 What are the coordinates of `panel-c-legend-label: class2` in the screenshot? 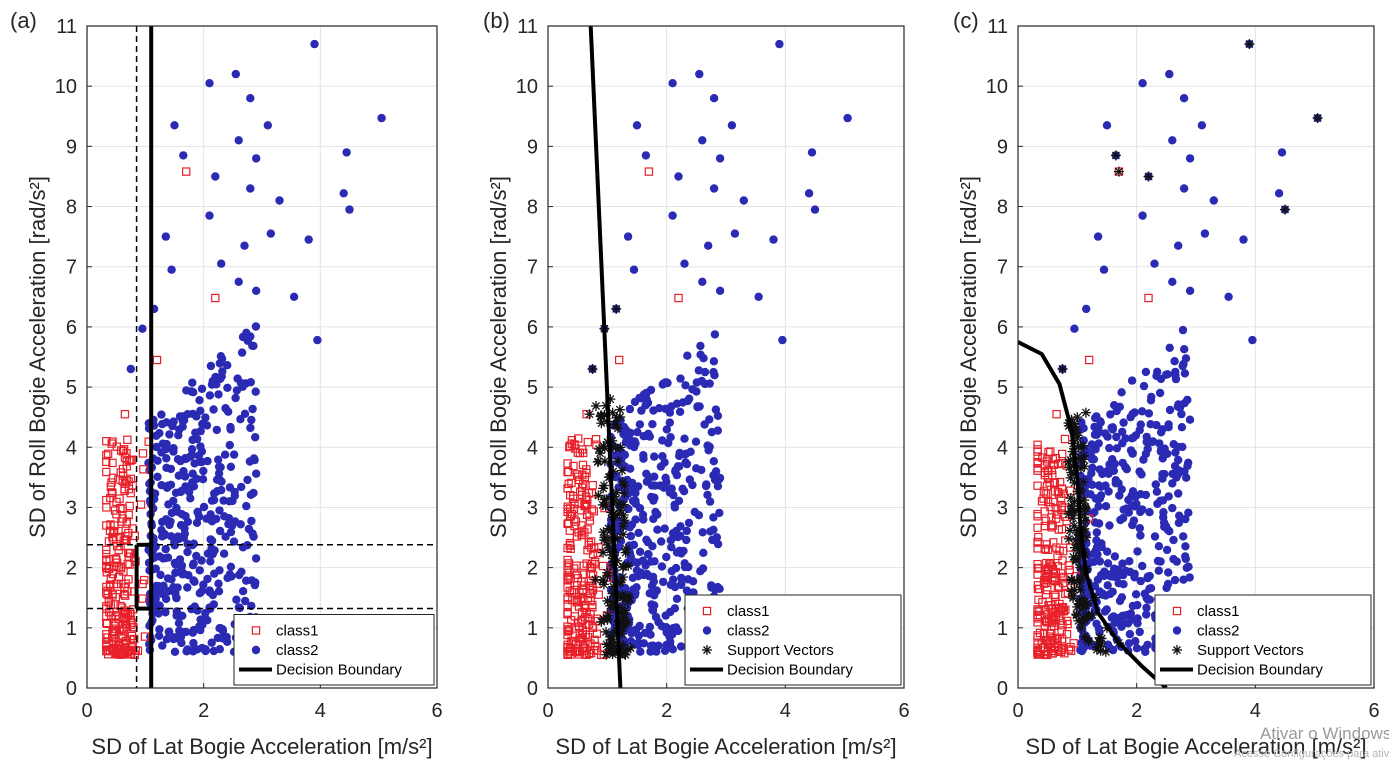 It's located at (1218, 631).